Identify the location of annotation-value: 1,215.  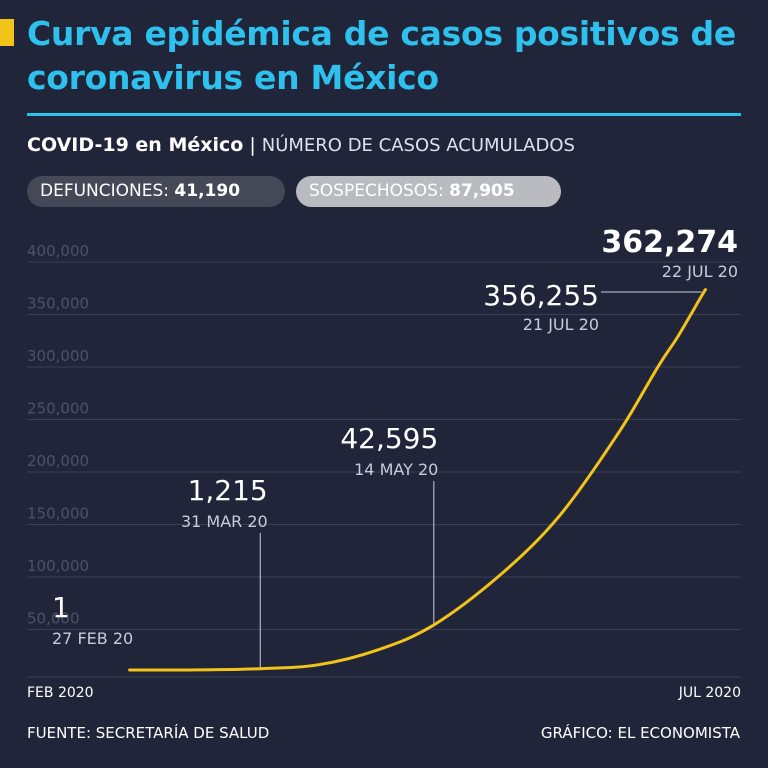
(228, 490).